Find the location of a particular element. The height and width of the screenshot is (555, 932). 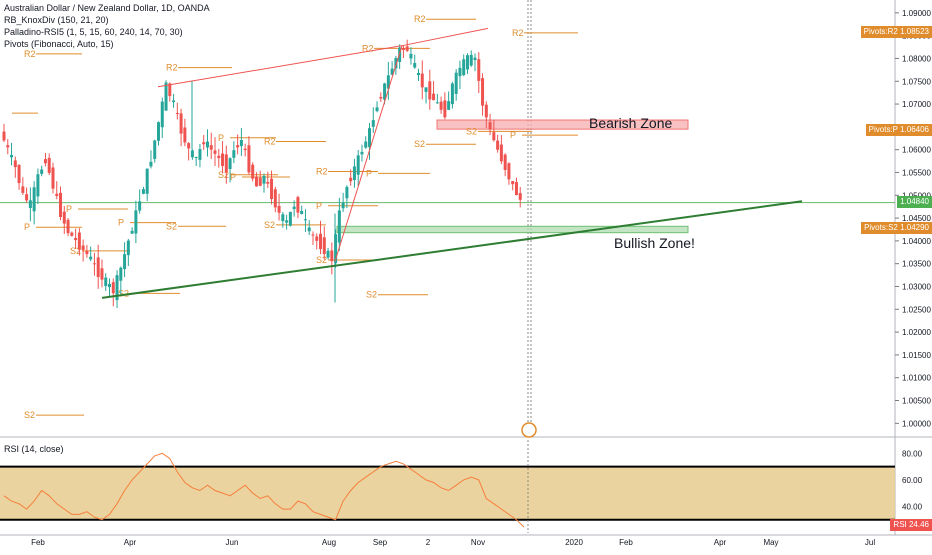

price-tick-label: 1.04500 is located at coordinates (916, 218).